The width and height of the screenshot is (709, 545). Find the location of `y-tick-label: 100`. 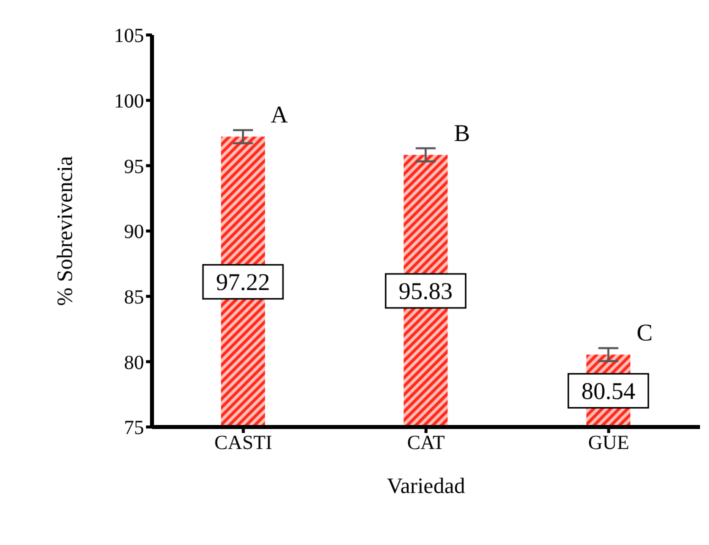

y-tick-label: 100 is located at coordinates (129, 101).